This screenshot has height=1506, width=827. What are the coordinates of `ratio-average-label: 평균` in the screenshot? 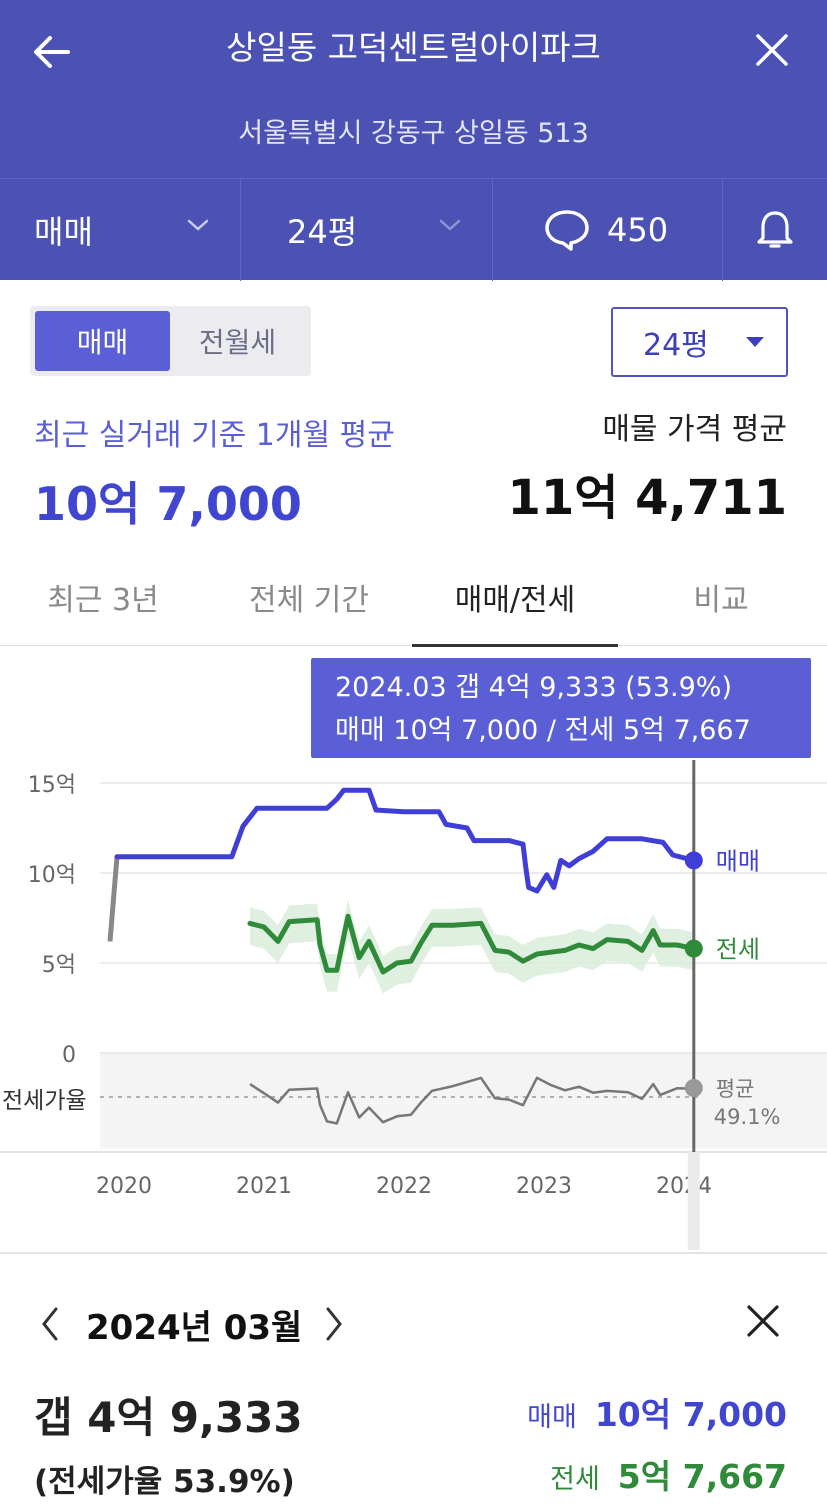 It's located at (735, 1089).